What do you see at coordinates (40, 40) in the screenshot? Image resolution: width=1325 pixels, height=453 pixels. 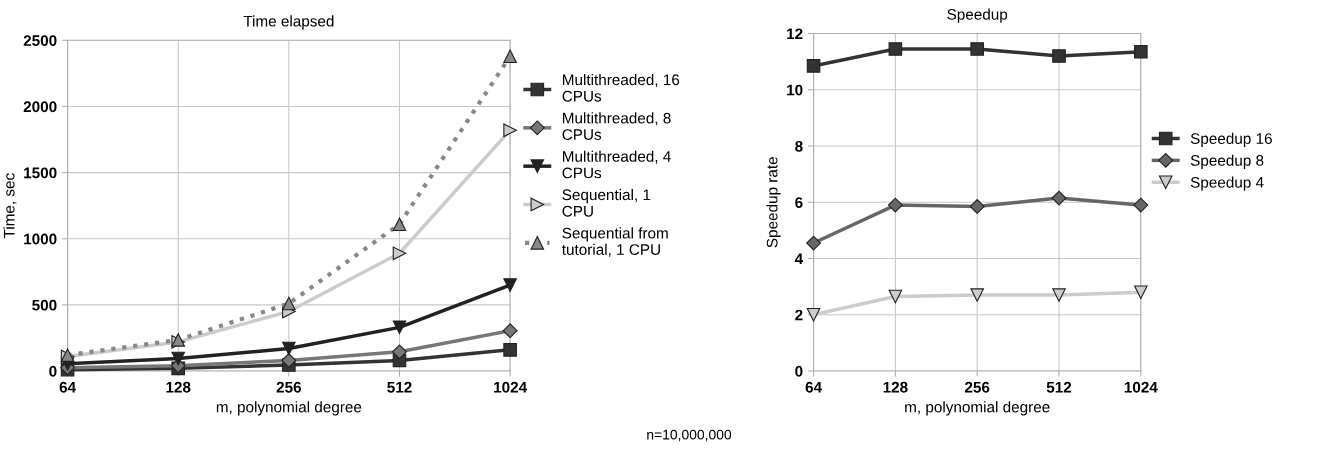 I see `y-tick-label: 2500` at bounding box center [40, 40].